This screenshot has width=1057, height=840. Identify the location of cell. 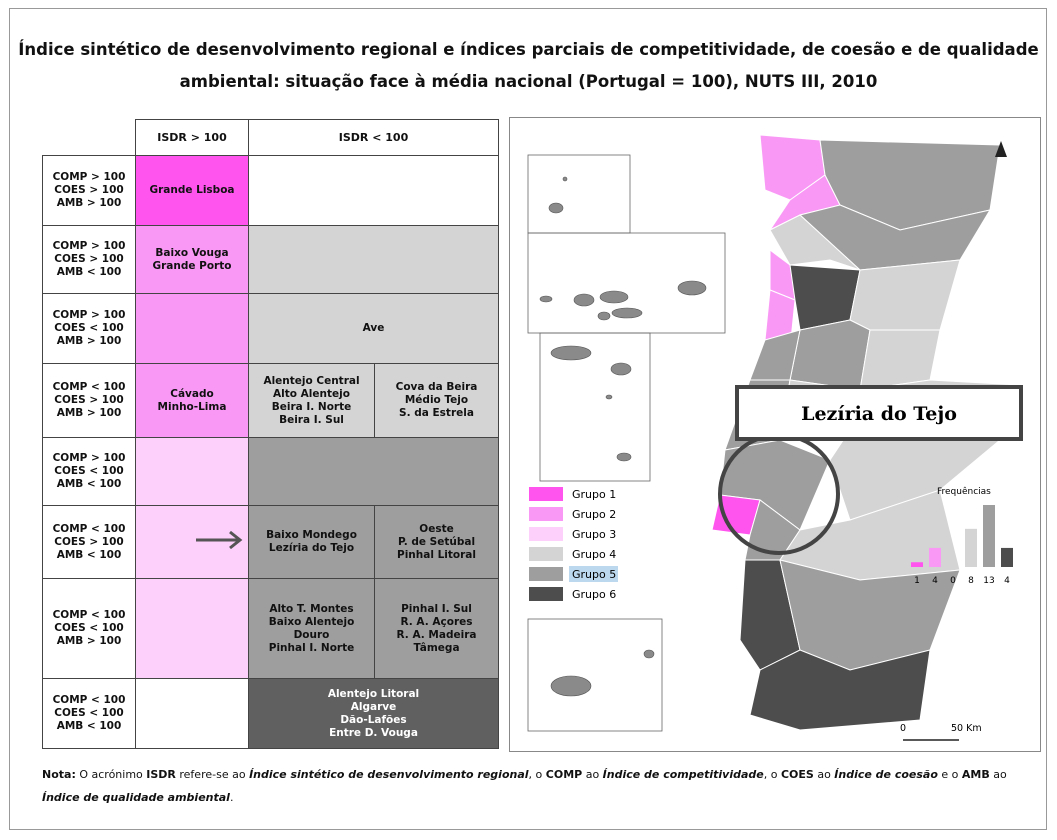
(373, 190).